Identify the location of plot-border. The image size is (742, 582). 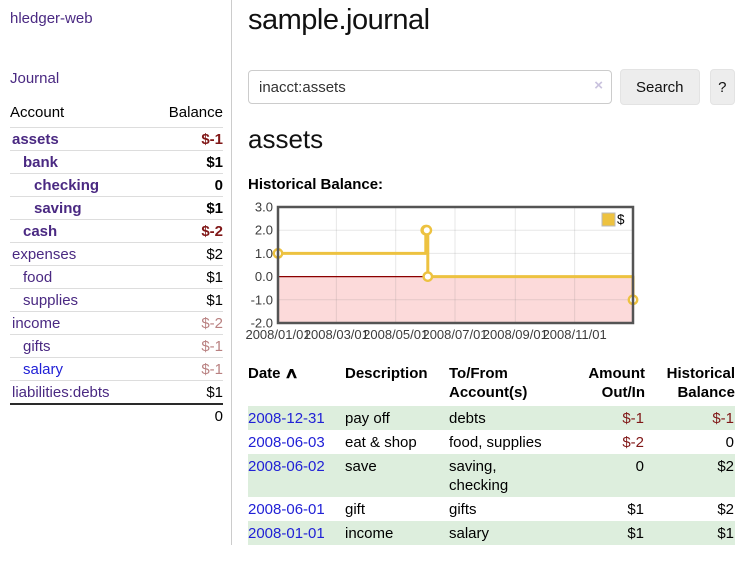
(455, 265).